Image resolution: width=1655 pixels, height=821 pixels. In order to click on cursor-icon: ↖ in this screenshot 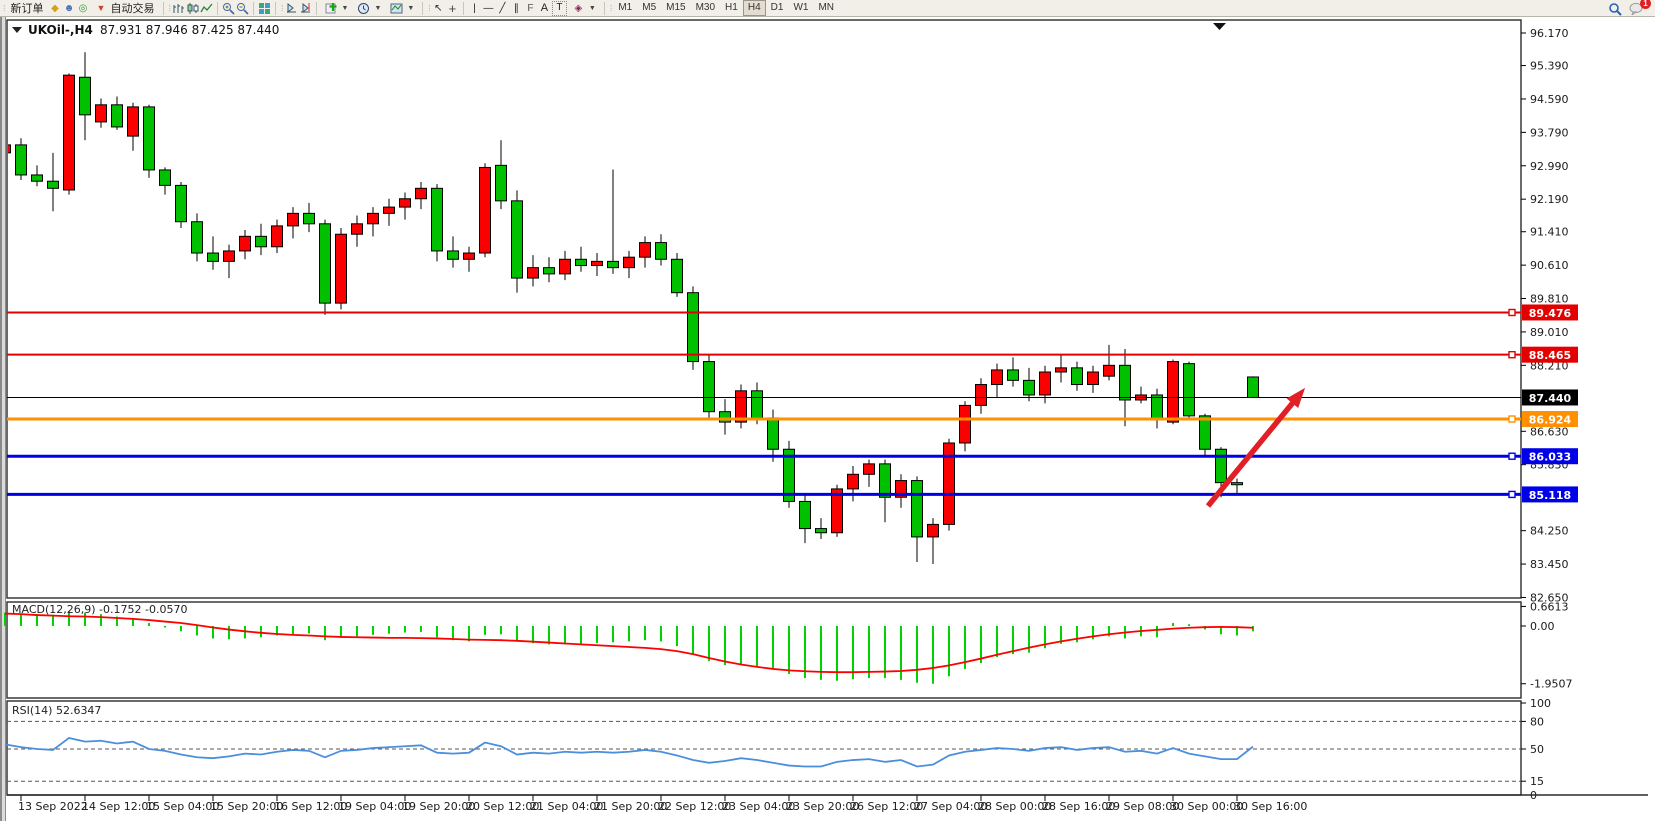, I will do `click(438, 8)`.